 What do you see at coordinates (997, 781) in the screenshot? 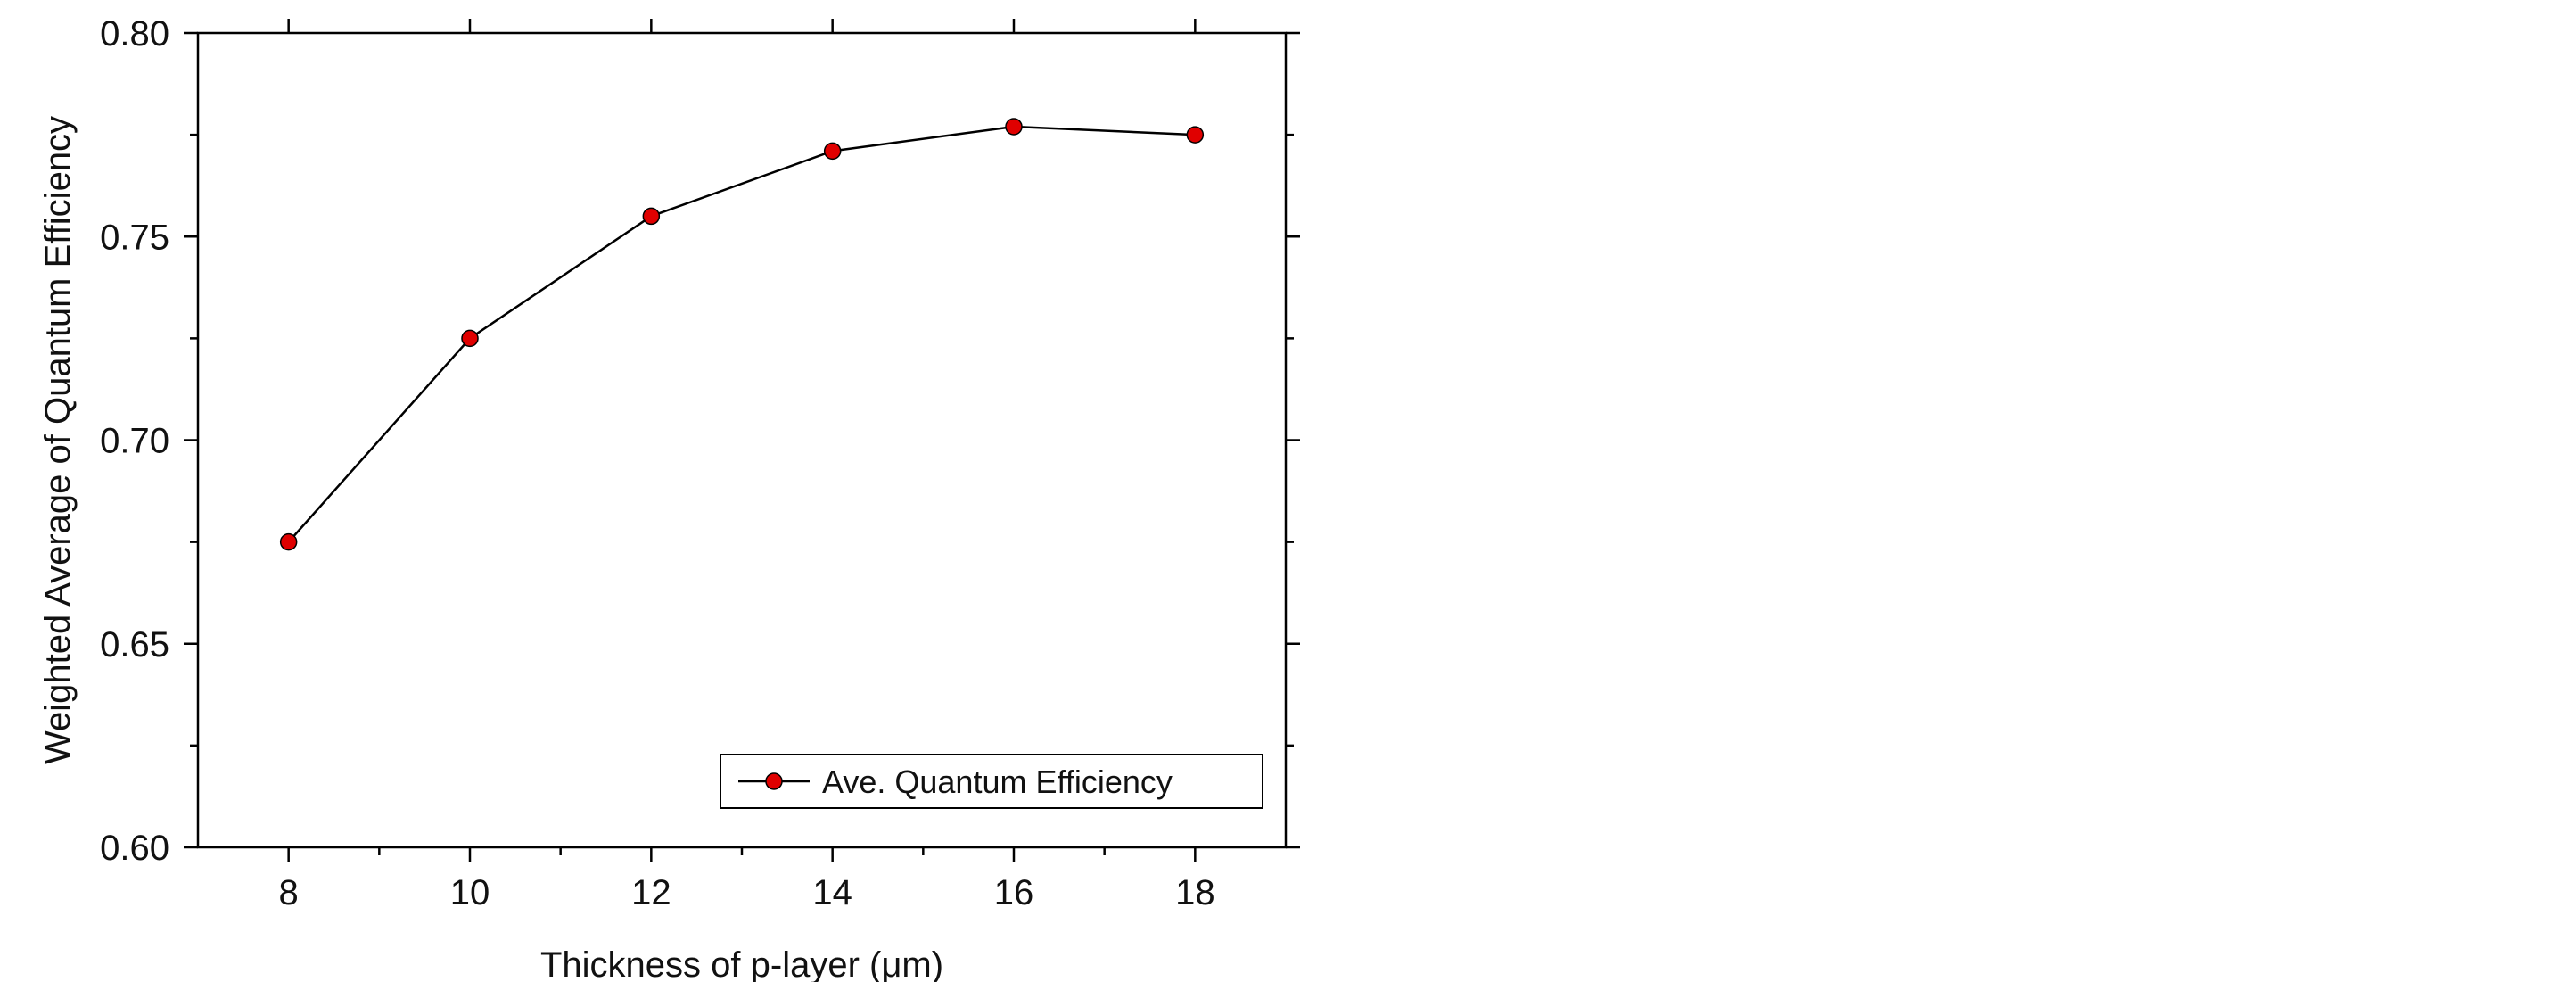
I see `legend-entry-label: Ave. Quantum Efficiency` at bounding box center [997, 781].